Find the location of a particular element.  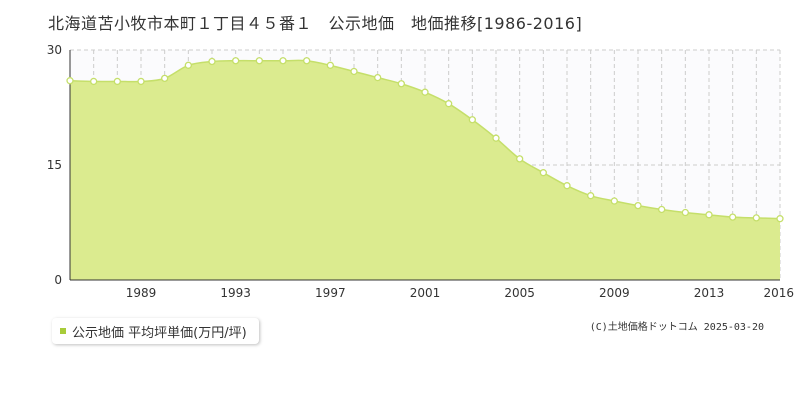

x-tick-labels: 1989 1993 1997 2001 2005 2009 2013 2016 is located at coordinates (460, 293).